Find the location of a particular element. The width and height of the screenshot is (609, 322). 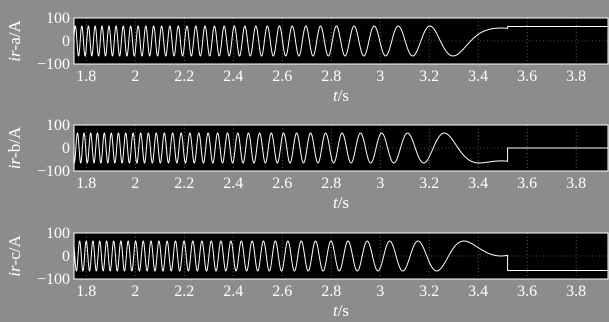

y-axis-label: ir-a/A is located at coordinates (14, 41).